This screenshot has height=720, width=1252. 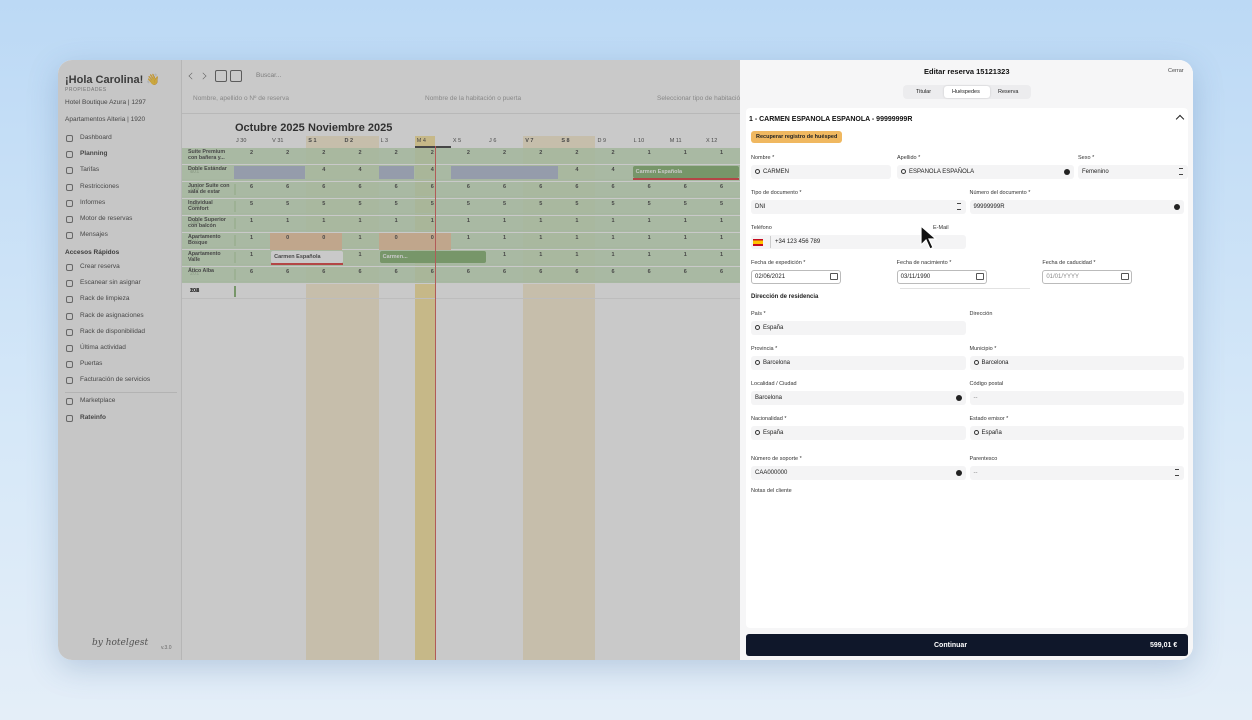 What do you see at coordinates (1086, 158) in the screenshot?
I see `field-label: Sexo *` at bounding box center [1086, 158].